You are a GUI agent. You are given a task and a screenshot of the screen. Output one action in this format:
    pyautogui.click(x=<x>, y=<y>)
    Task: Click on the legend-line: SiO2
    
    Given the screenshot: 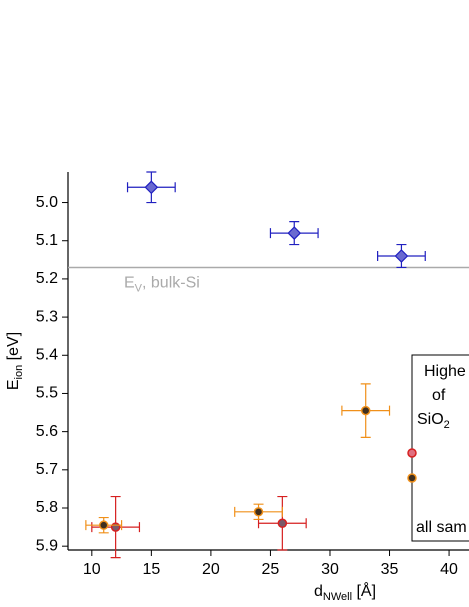 What is the action you would take?
    pyautogui.click(x=433, y=421)
    